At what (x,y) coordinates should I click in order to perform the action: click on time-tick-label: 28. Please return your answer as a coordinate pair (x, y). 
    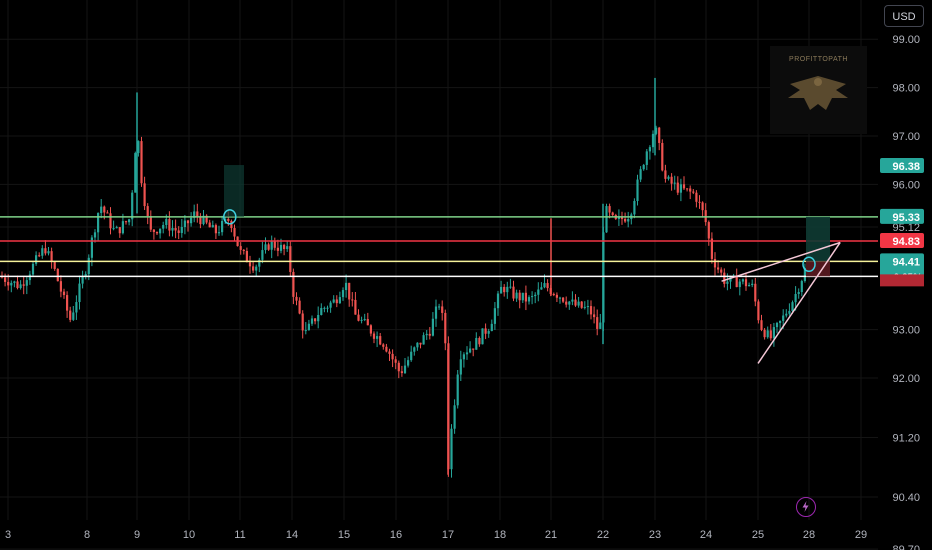
    Looking at the image, I should click on (809, 535).